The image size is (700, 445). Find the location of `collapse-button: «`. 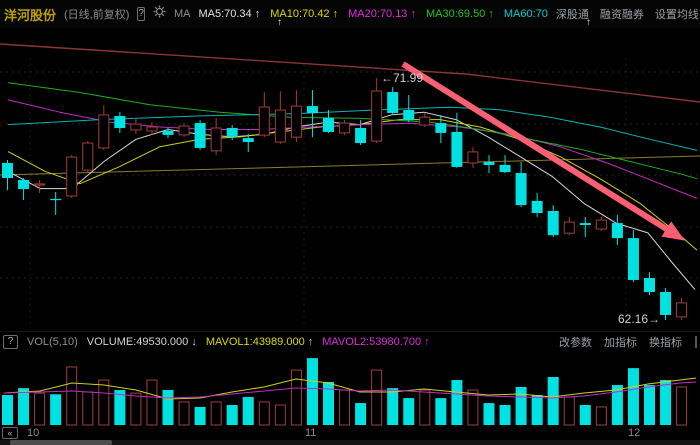

collapse-button: « is located at coordinates (10, 433).